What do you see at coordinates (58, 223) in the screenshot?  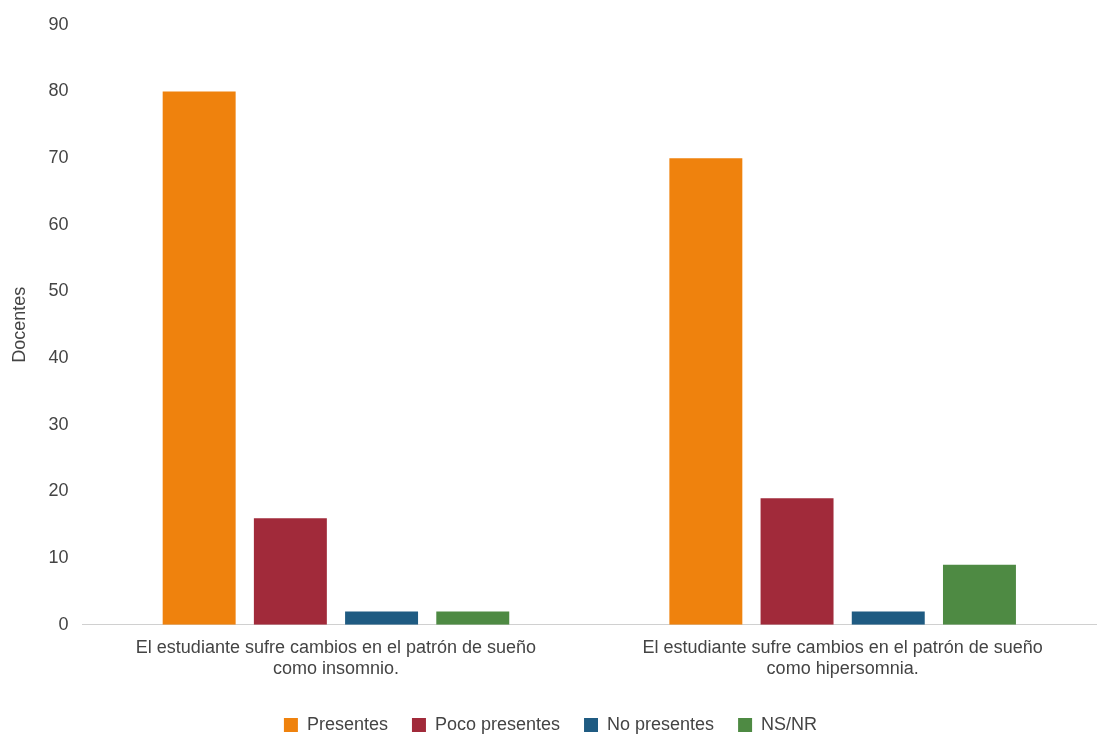 I see `y-tick-label: 60` at bounding box center [58, 223].